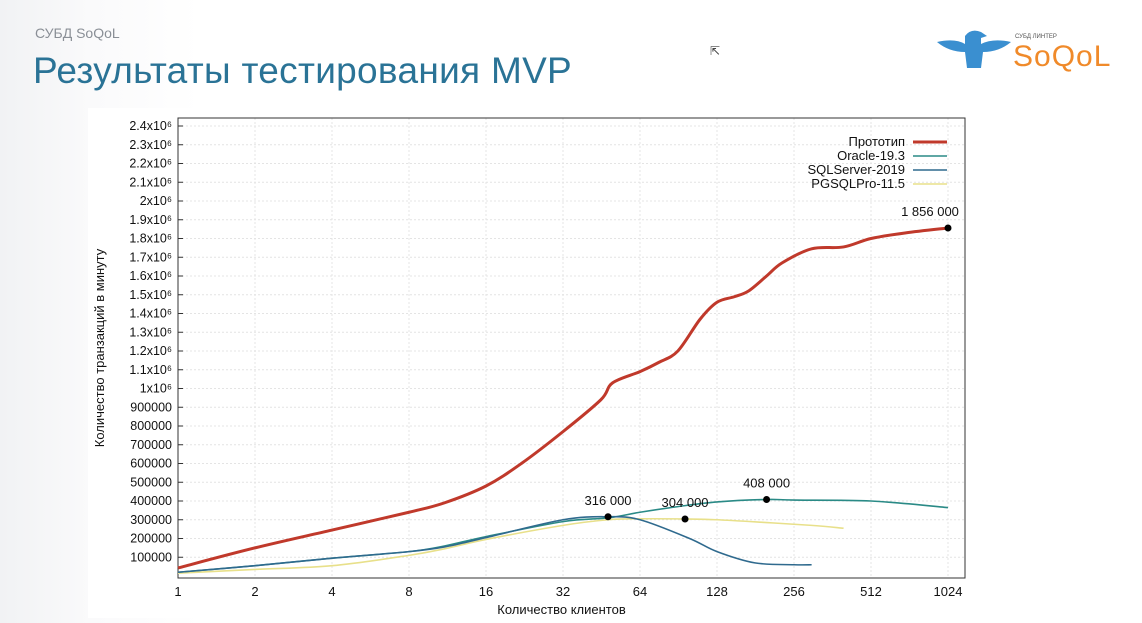  Describe the element at coordinates (177, 591) in the screenshot. I see `x-tick-label: 1` at that location.